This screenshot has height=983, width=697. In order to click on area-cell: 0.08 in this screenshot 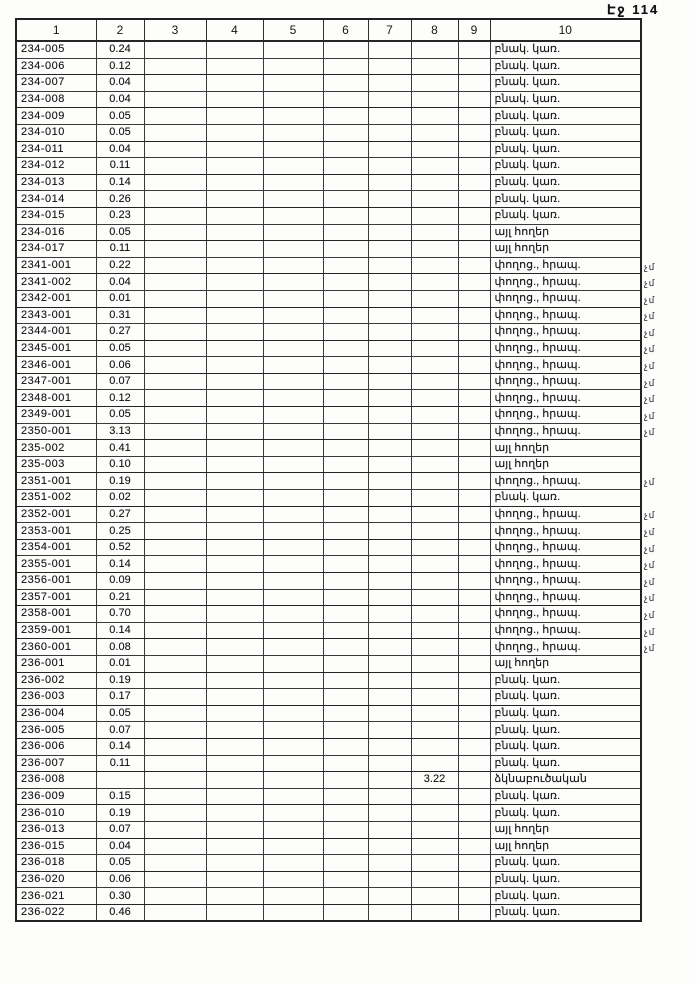, I will do `click(120, 647)`.